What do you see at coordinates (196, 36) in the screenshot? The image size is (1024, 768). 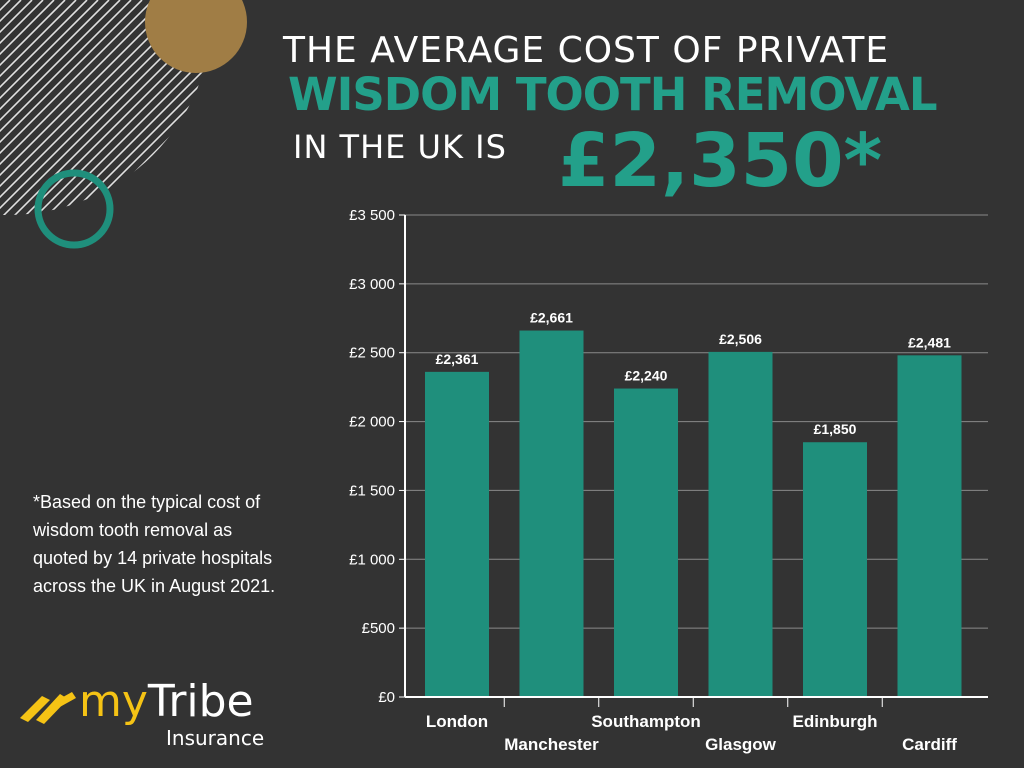 I see `gold-circle` at bounding box center [196, 36].